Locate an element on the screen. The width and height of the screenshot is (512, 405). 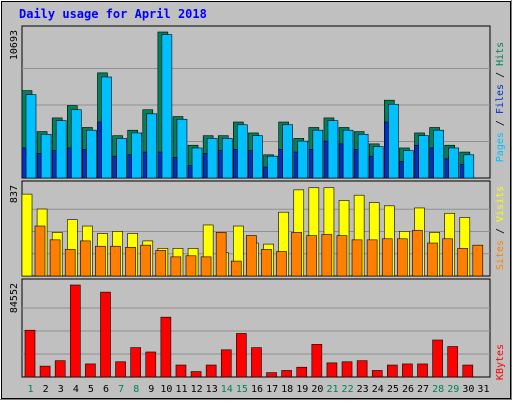
x-tick-label: 22 is located at coordinates (348, 389).